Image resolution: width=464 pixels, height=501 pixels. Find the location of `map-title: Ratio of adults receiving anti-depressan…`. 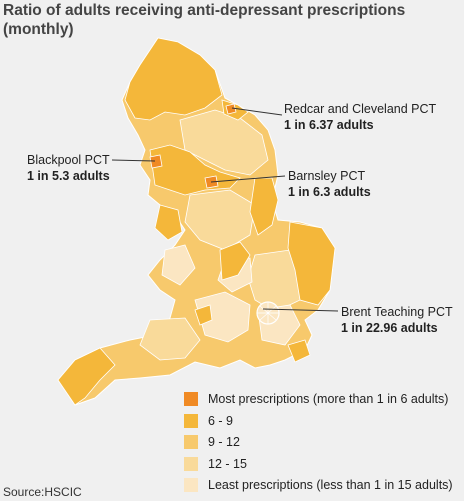

map-title: Ratio of adults receiving anti-depressan… is located at coordinates (204, 20).